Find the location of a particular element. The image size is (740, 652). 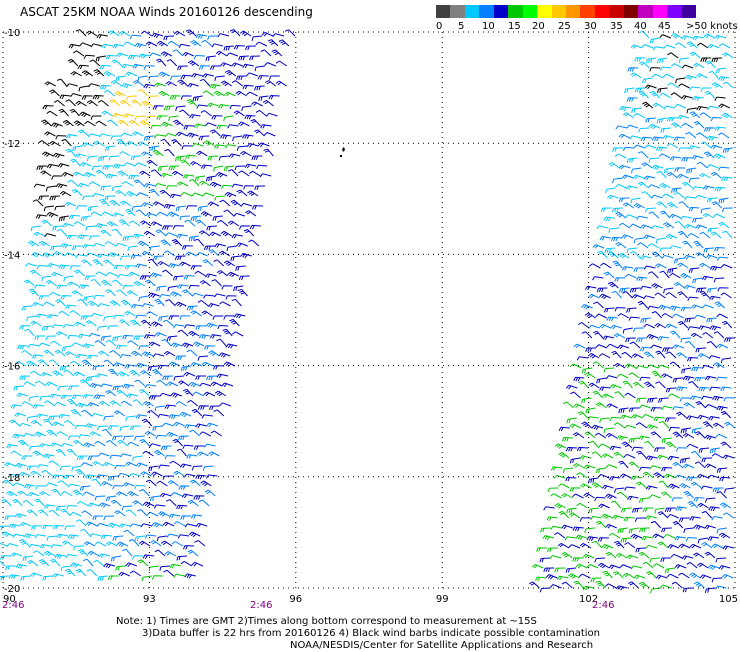

legend-label: 10 is located at coordinates (488, 26).